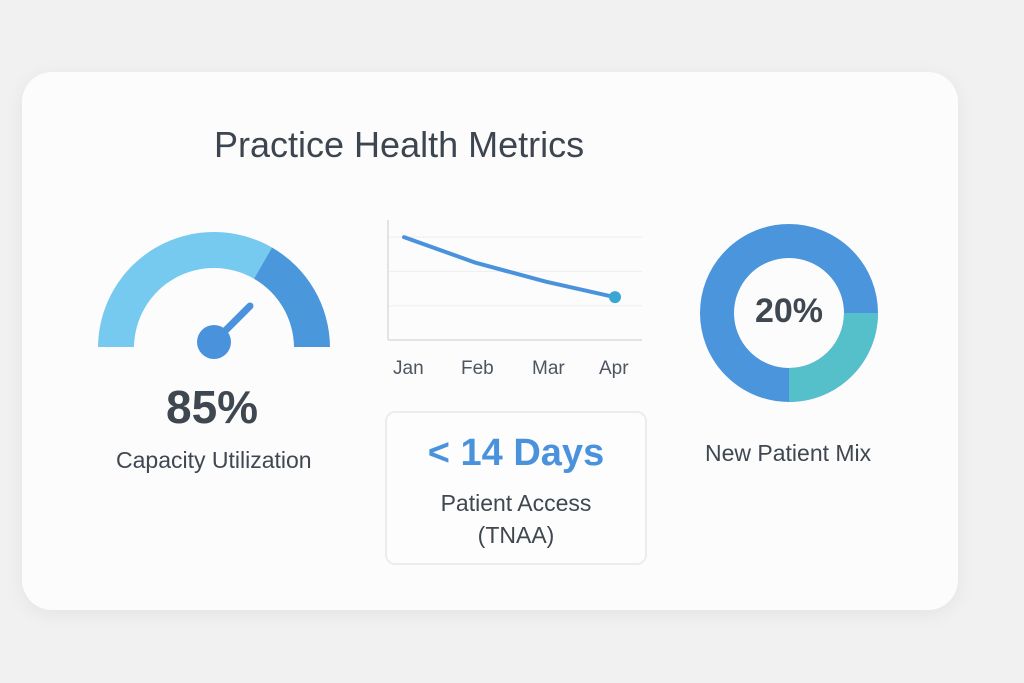 Image resolution: width=1024 pixels, height=683 pixels. I want to click on data-line, so click(509, 267).